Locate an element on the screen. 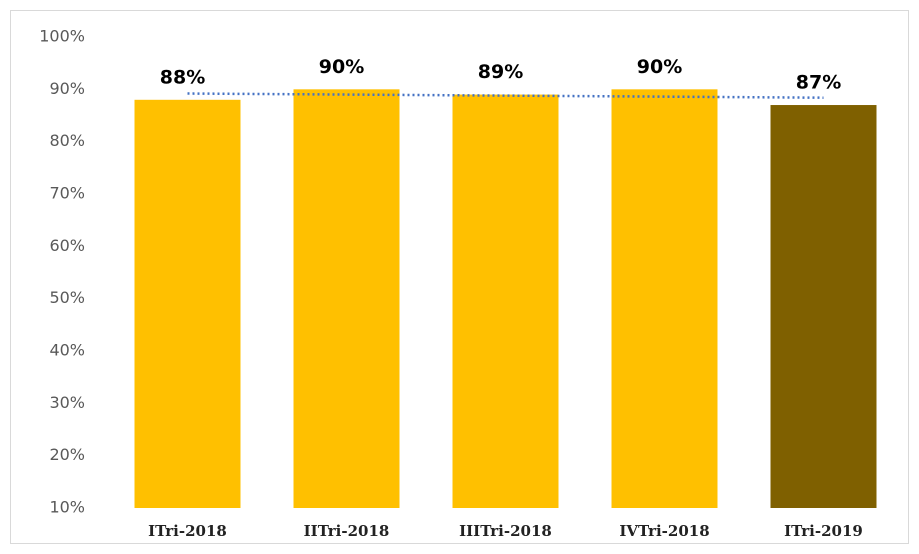  y-tick-label: 80% is located at coordinates (67, 140).